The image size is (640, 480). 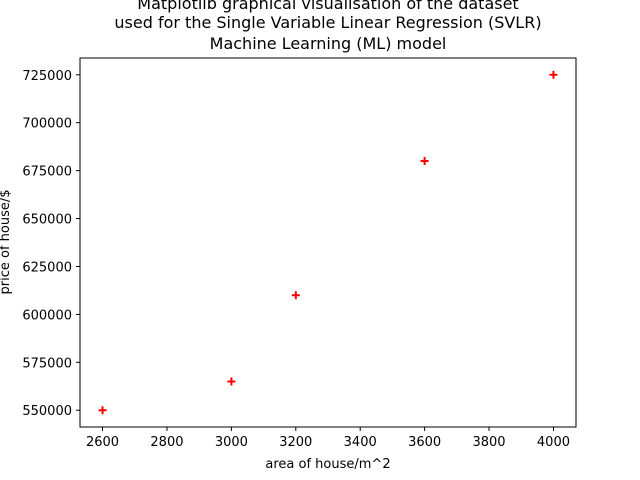 I want to click on x-tick-label: 2600, so click(x=102, y=442).